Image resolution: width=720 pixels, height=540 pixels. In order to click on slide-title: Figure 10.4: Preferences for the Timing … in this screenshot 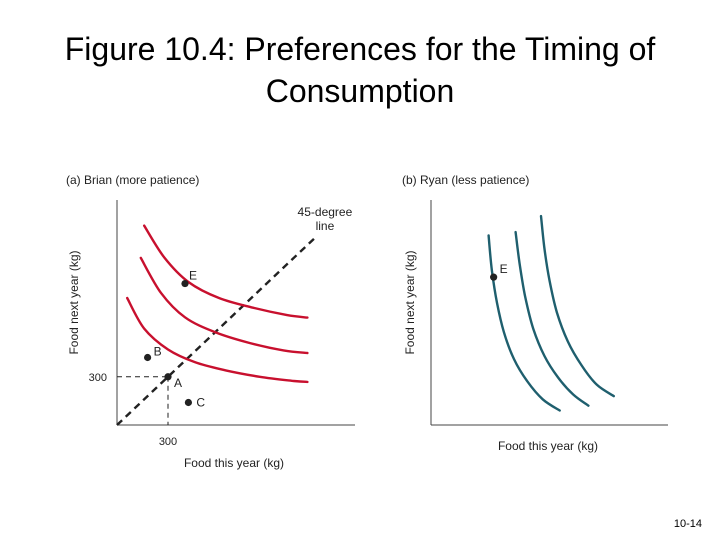, I will do `click(360, 70)`.